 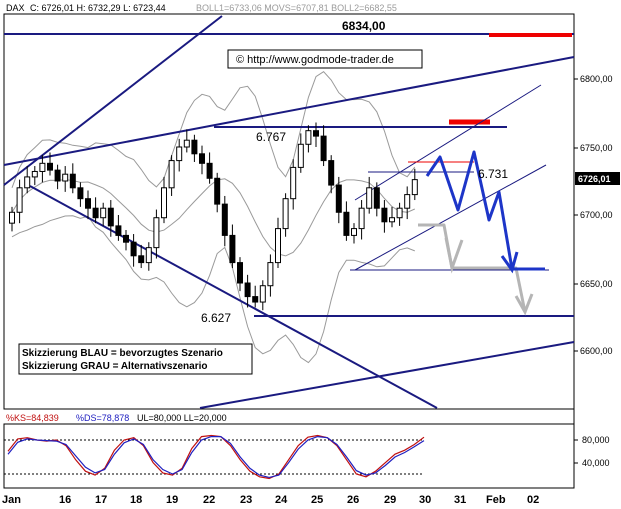 I want to click on oscillator-frame, so click(x=289, y=456).